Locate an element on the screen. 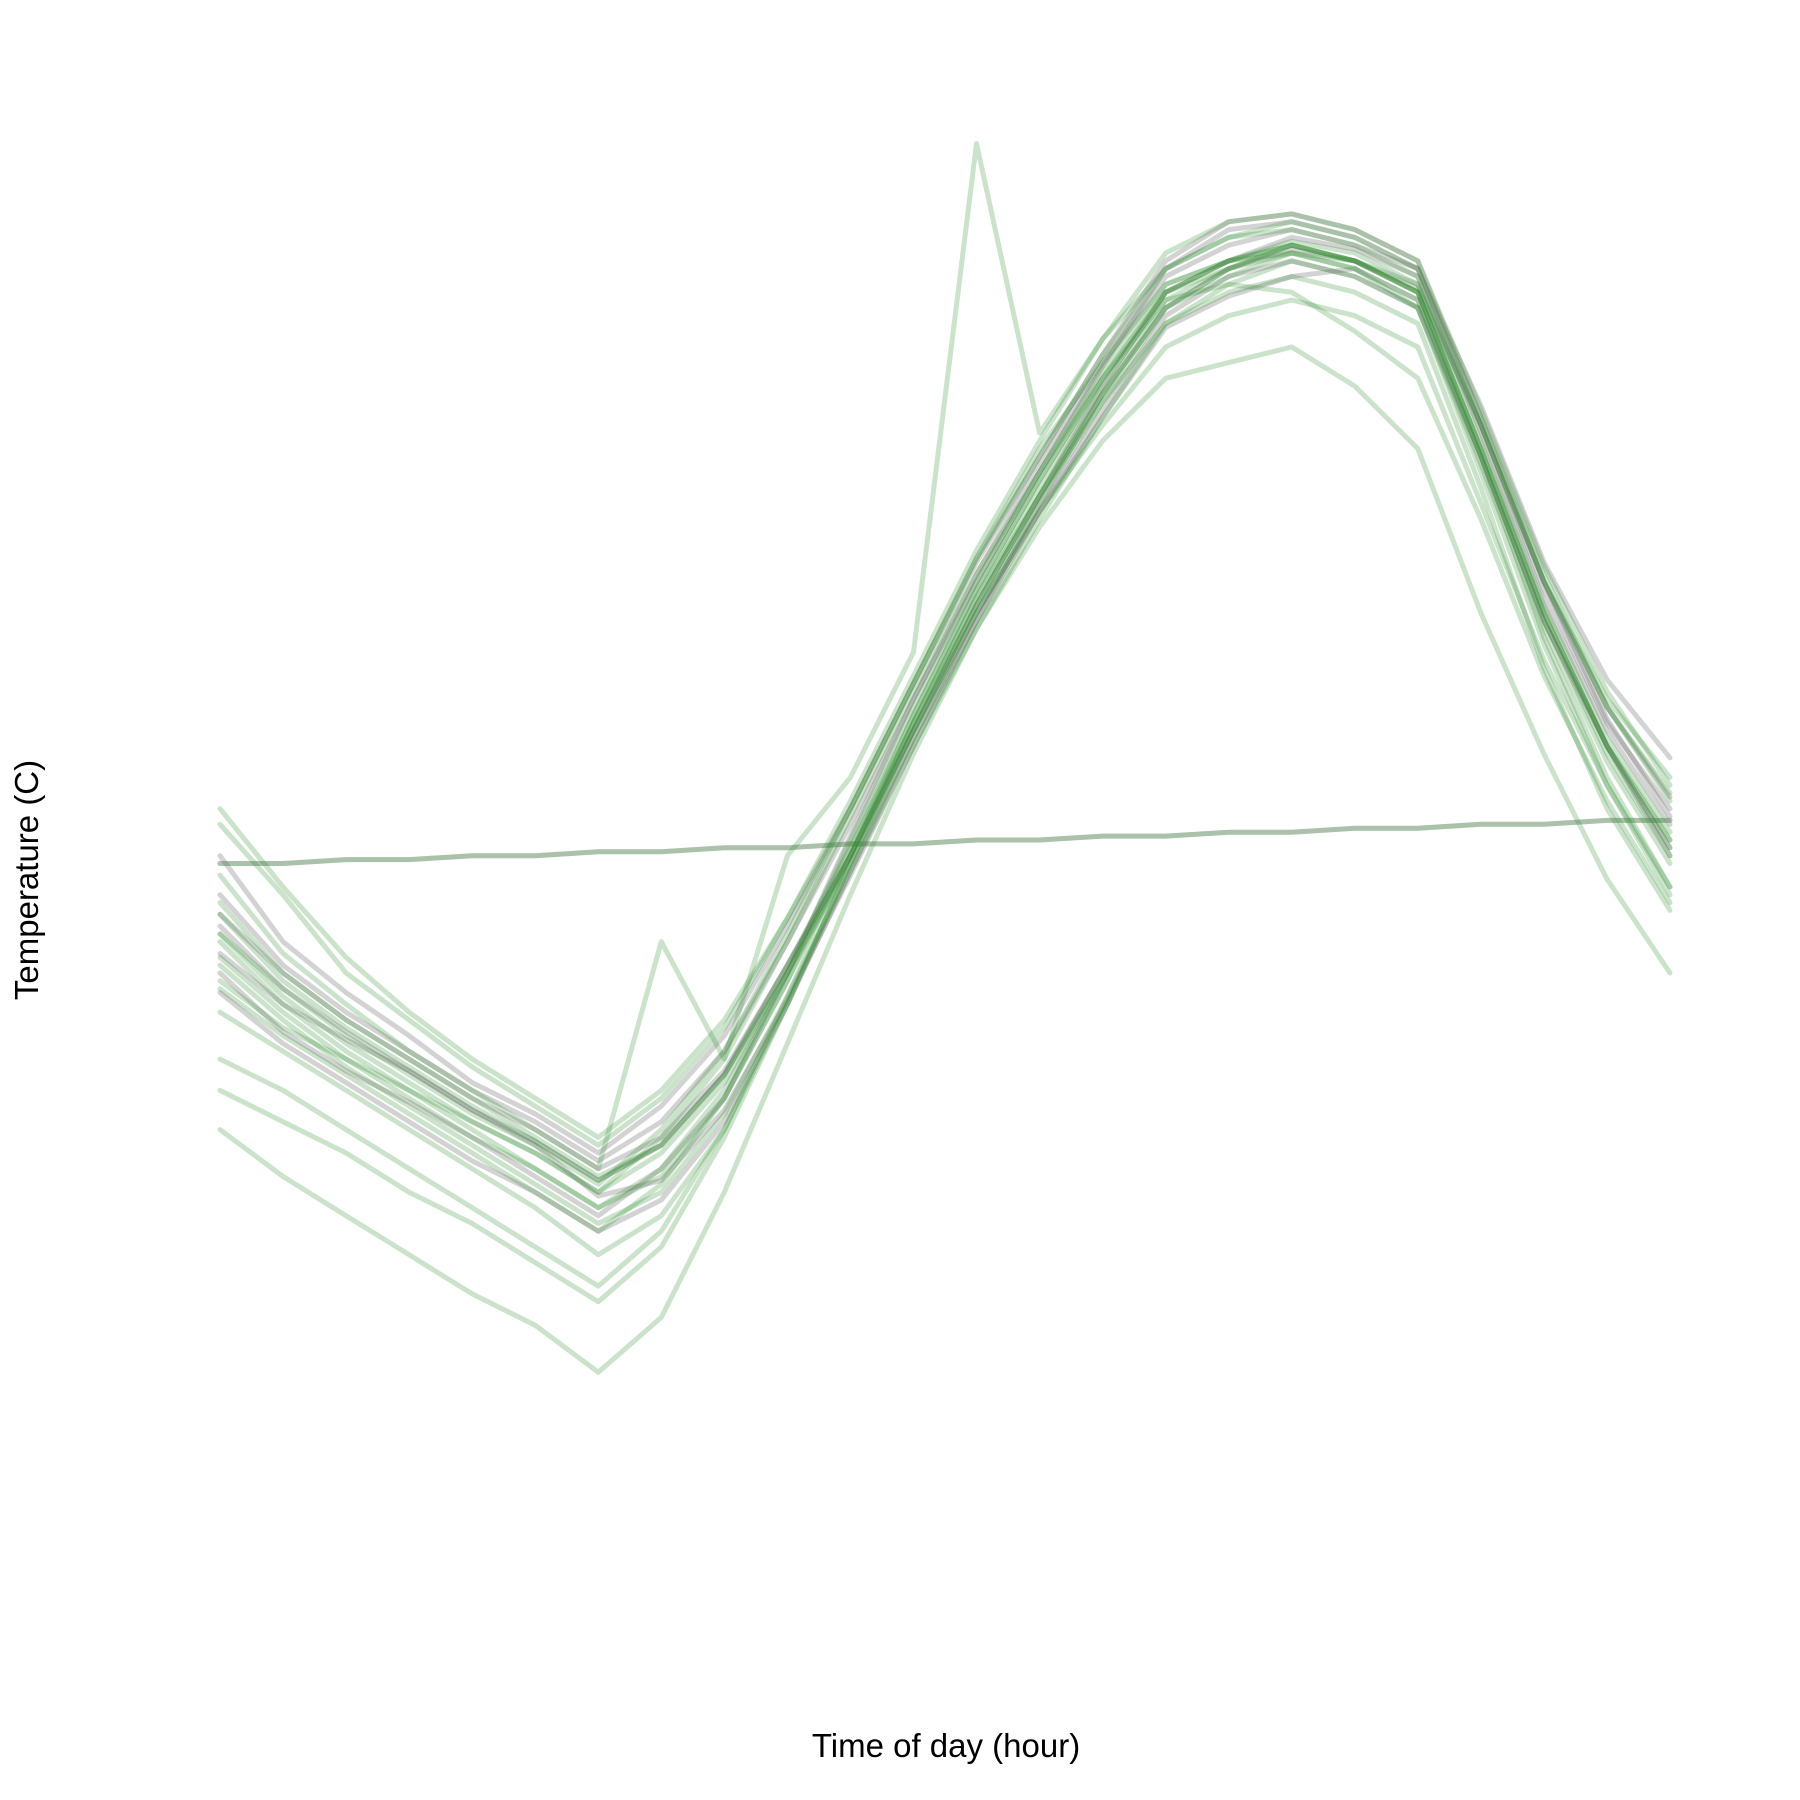 The height and width of the screenshot is (1800, 1800). y-axis-label: Temperature (C) is located at coordinates (26, 880).